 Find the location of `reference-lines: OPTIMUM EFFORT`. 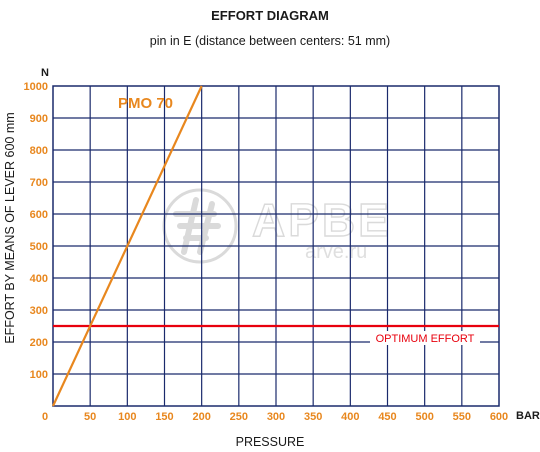

reference-lines: OPTIMUM EFFORT is located at coordinates (276, 334).